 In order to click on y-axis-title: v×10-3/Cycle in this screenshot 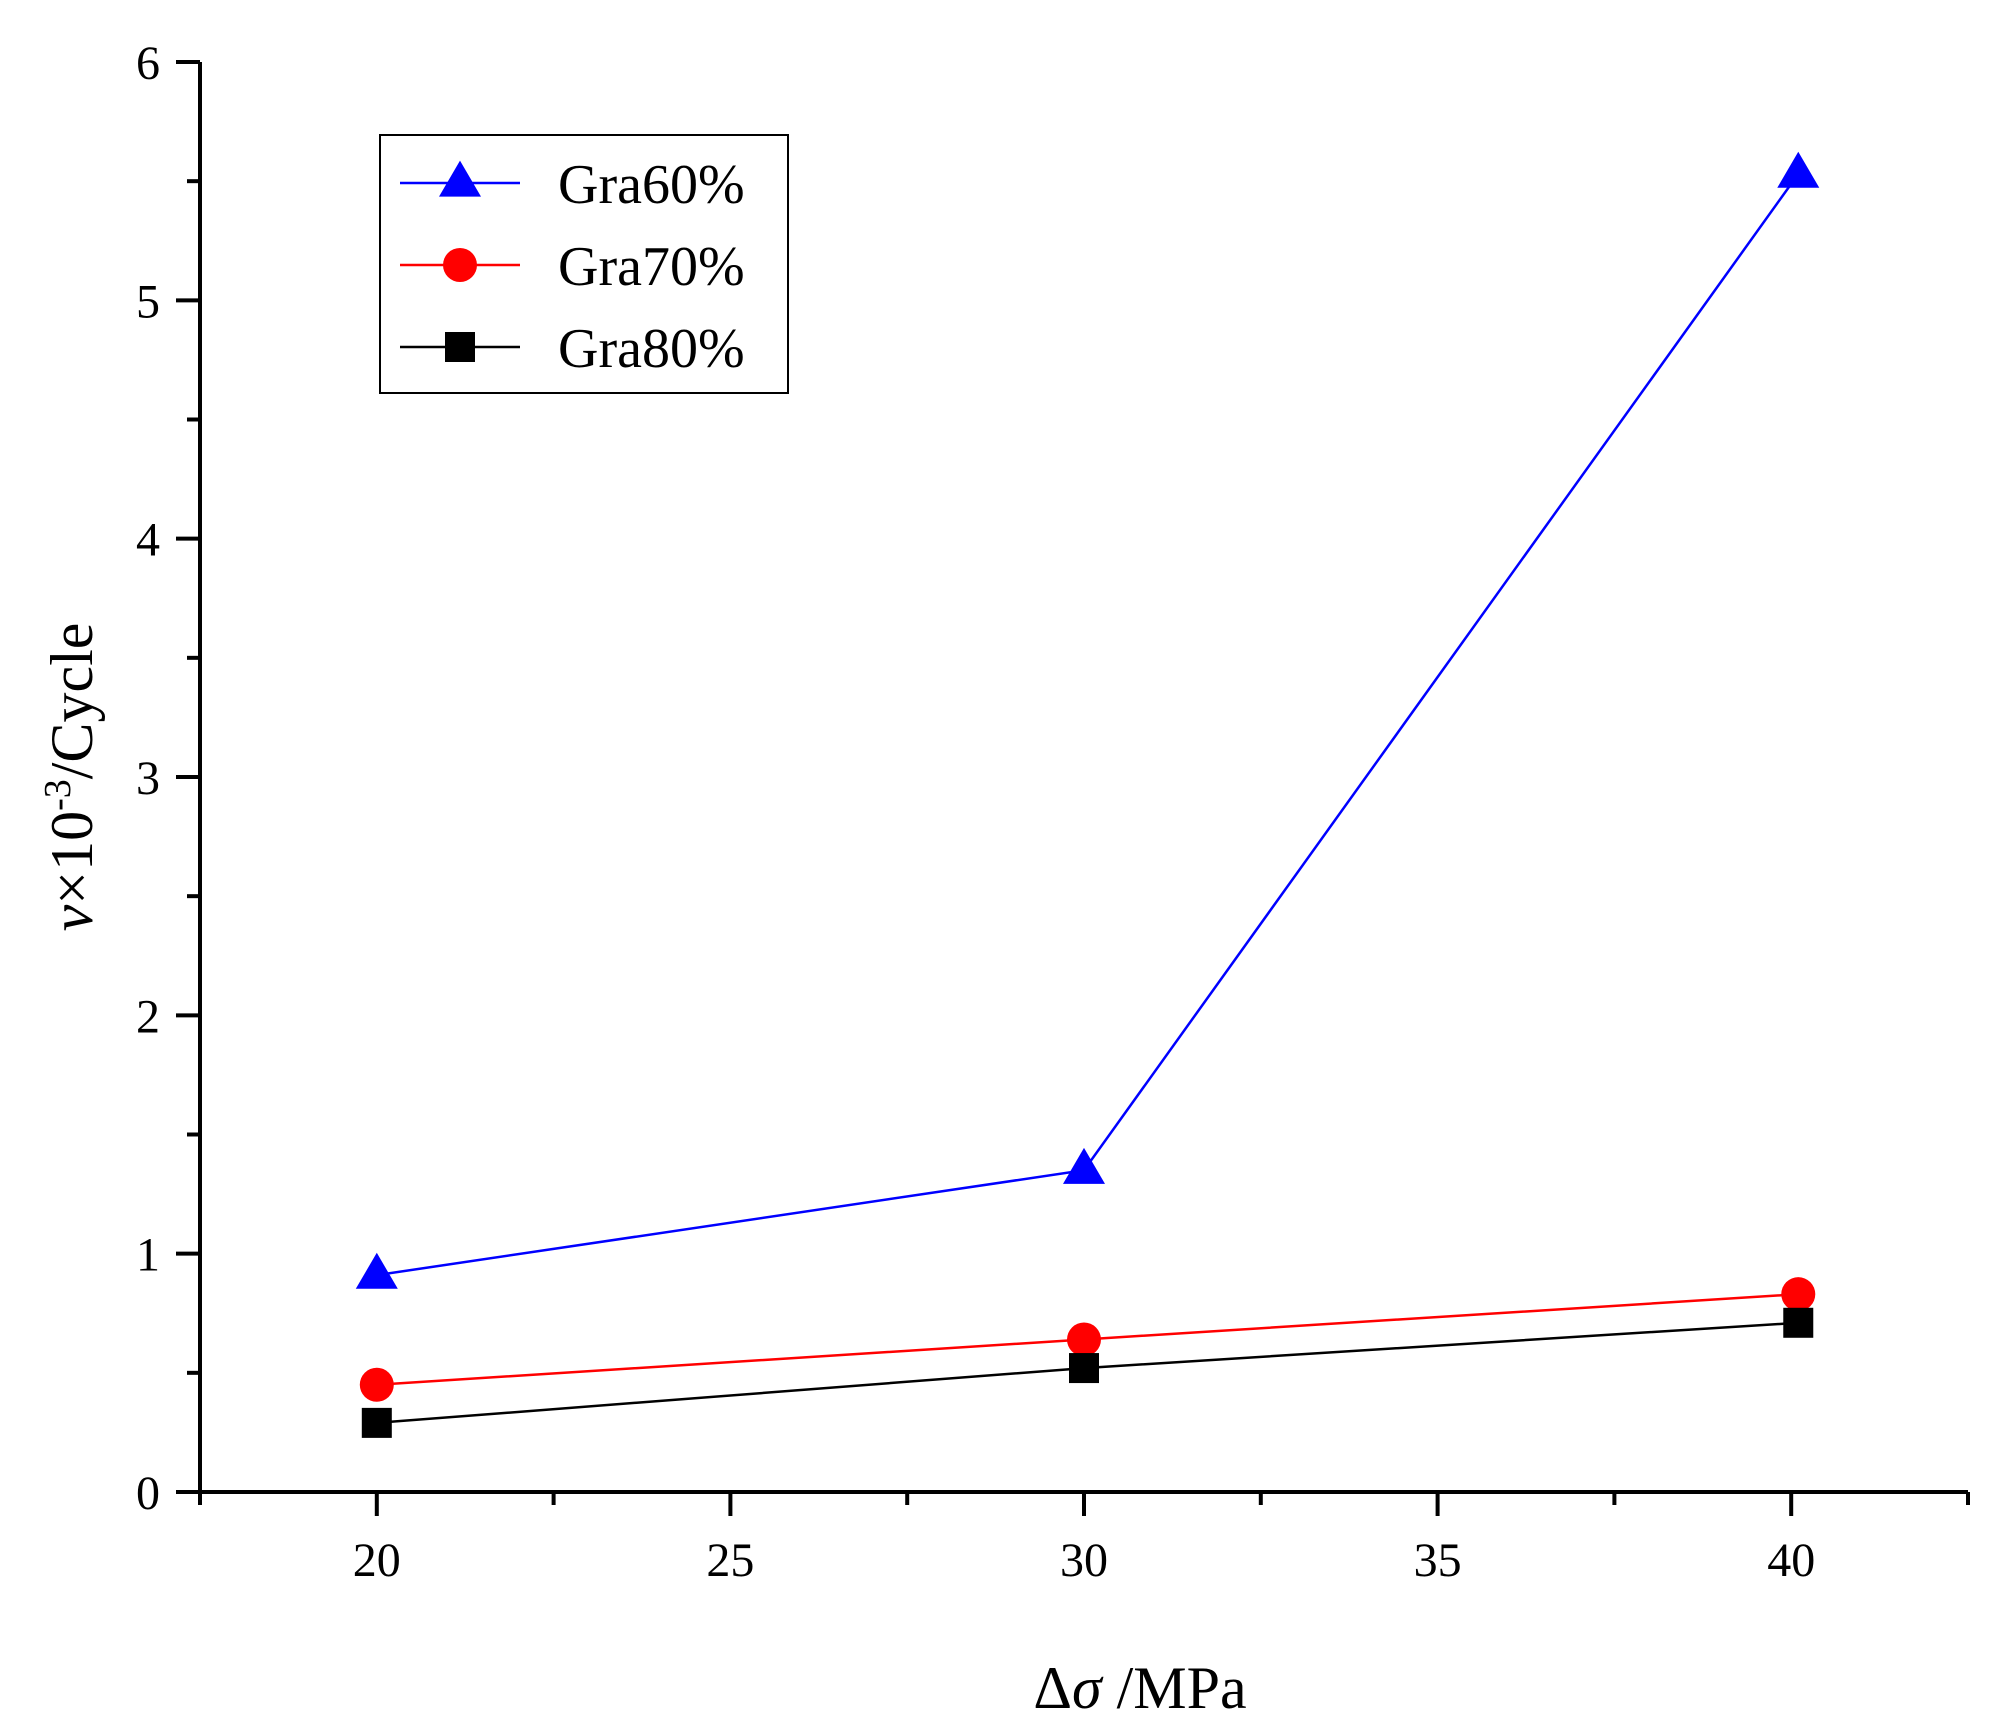, I will do `click(71, 777)`.